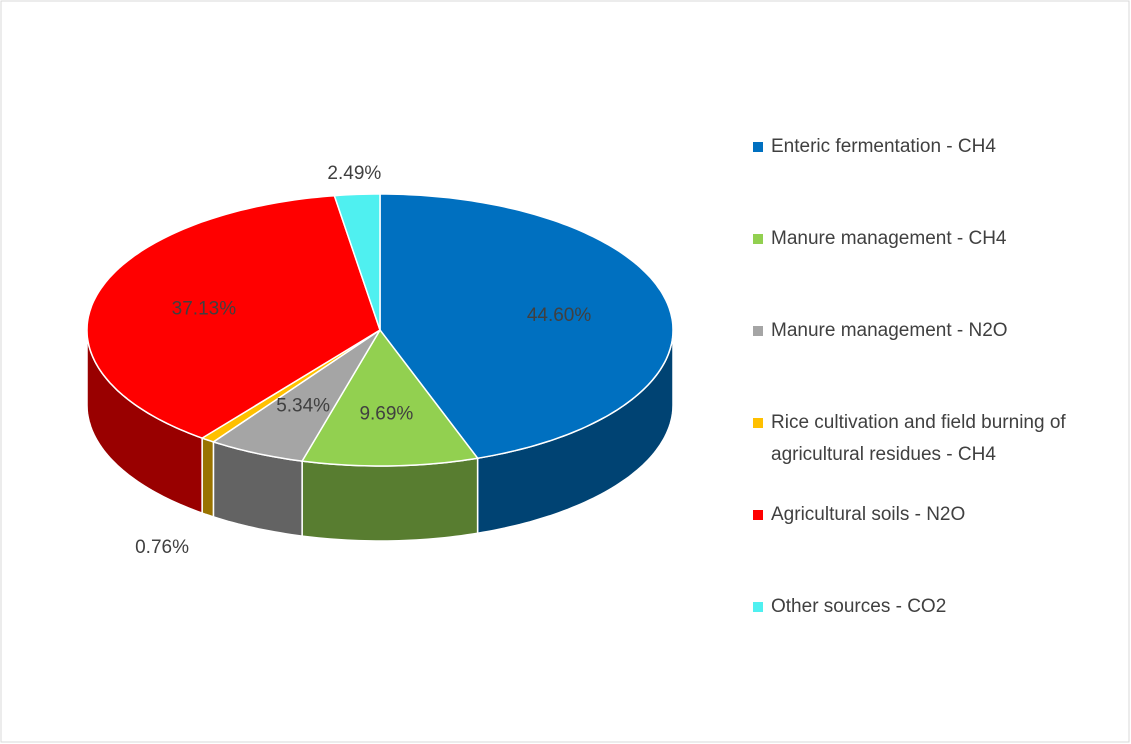 This screenshot has height=744, width=1131. I want to click on legend-item: Other sources - CO2, so click(939, 607).